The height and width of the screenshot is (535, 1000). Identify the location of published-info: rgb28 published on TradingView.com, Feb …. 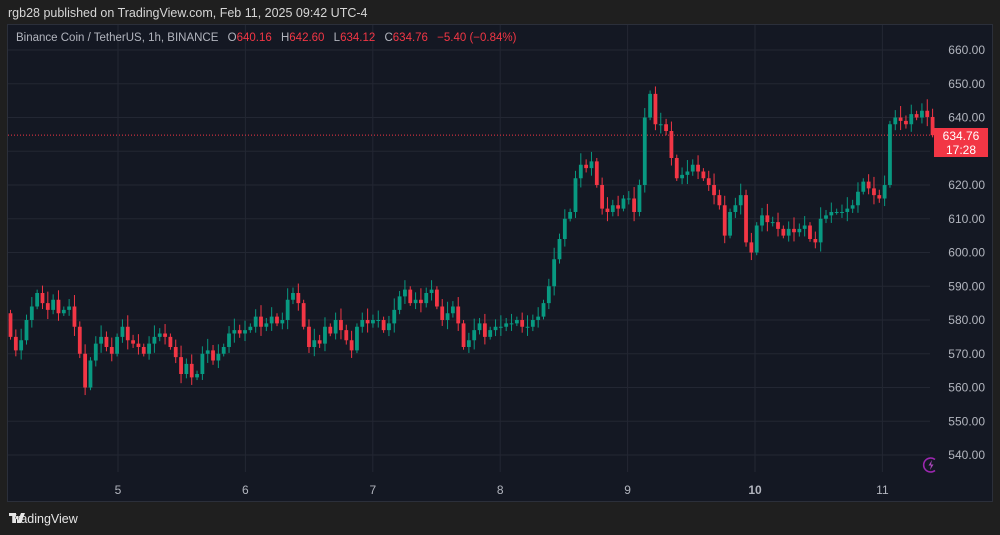
(188, 13).